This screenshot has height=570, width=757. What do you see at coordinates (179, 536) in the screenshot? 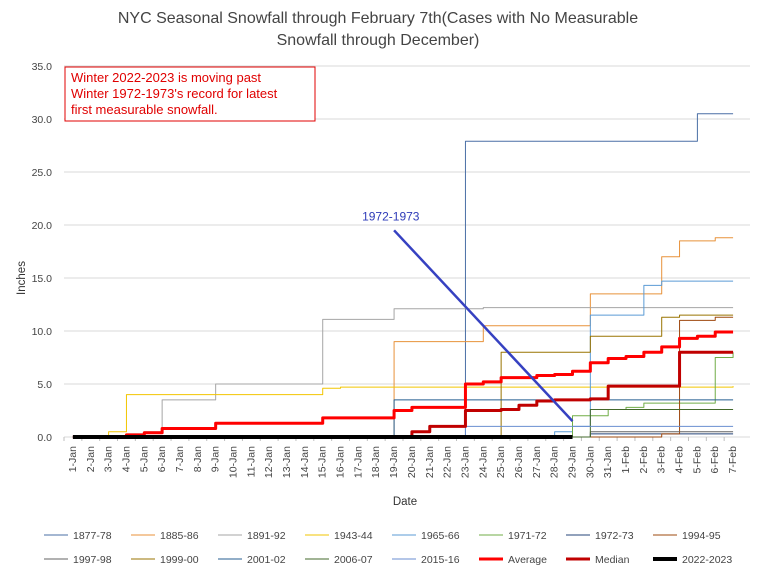
I see `legend-label: 1885-86` at bounding box center [179, 536].